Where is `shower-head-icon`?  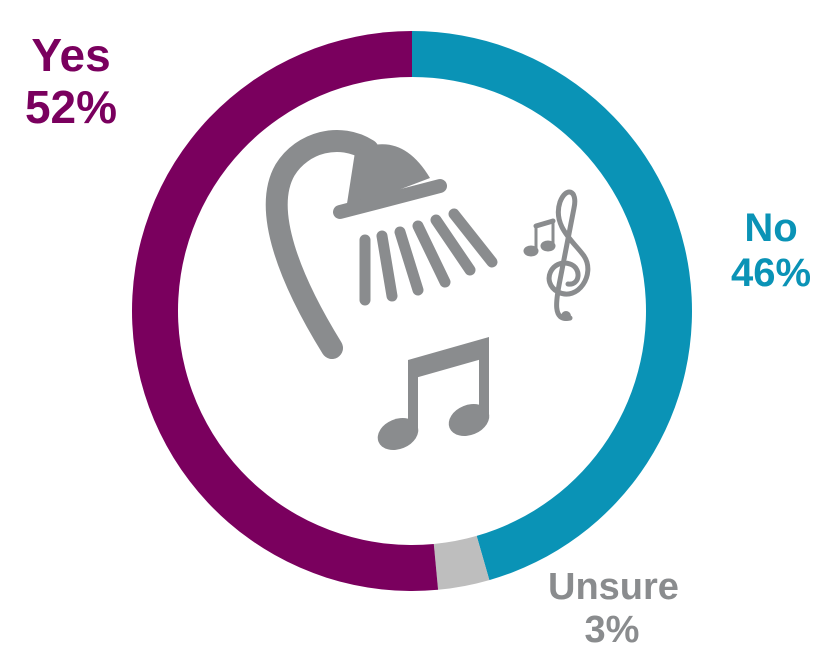 shower-head-icon is located at coordinates (381, 244).